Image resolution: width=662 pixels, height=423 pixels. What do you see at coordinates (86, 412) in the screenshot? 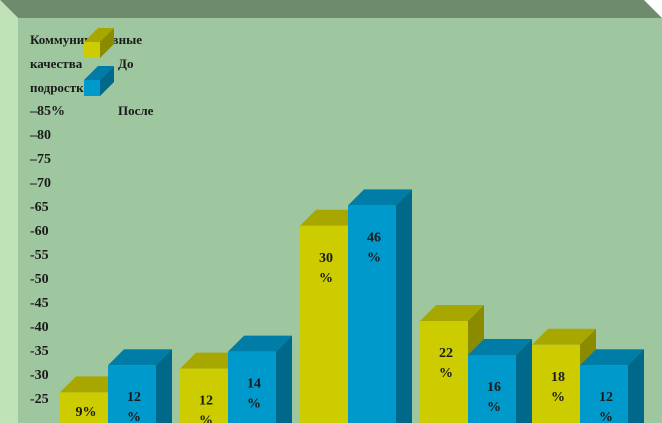
I see `data-label: 9%` at bounding box center [86, 412].